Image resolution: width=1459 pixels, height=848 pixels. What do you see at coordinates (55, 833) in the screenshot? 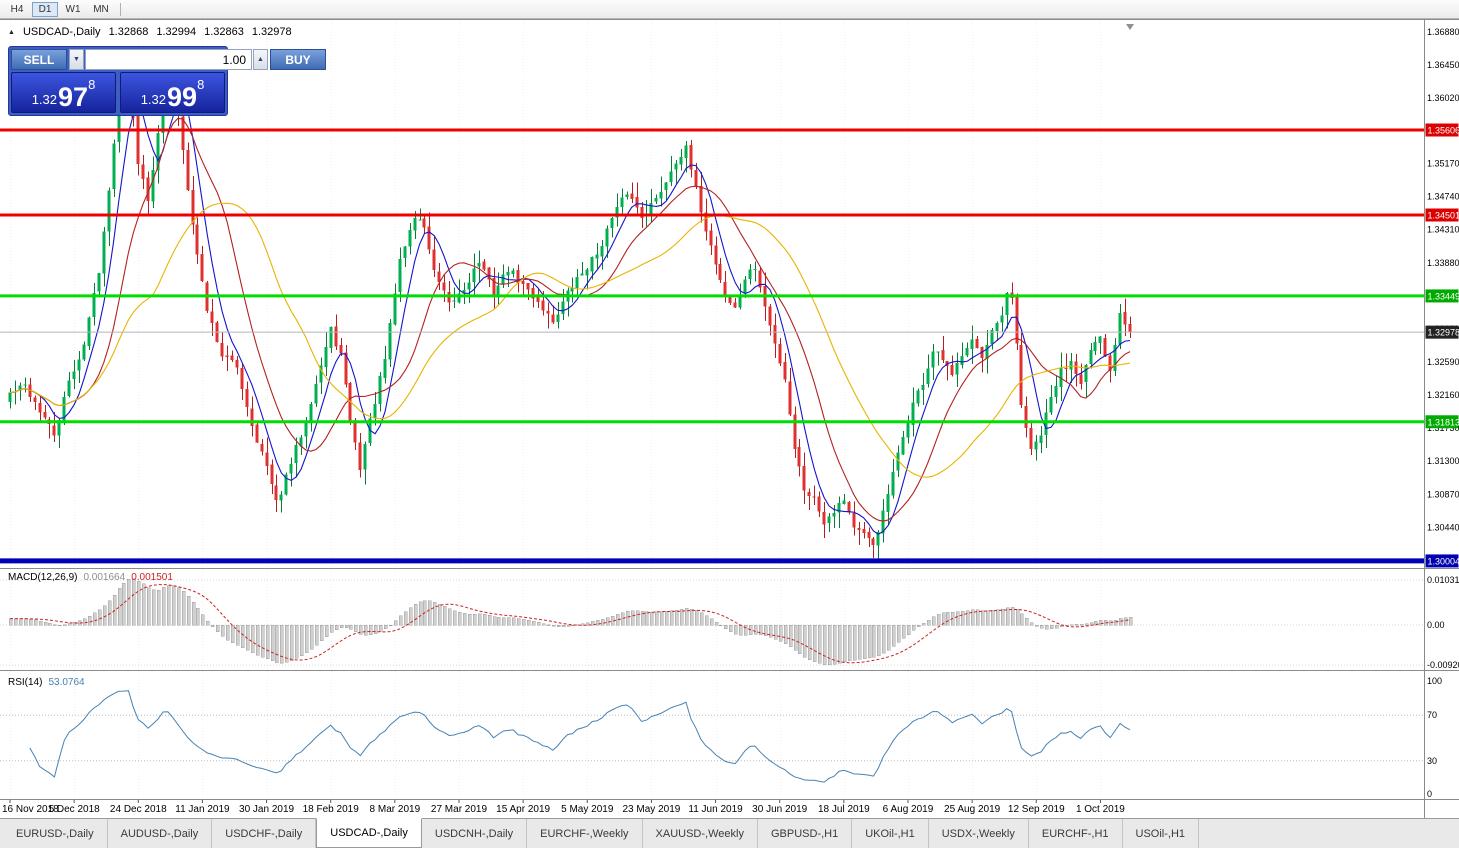
I see `chart-tab-eurusd-daily: EURUSD-,Daily` at bounding box center [55, 833].